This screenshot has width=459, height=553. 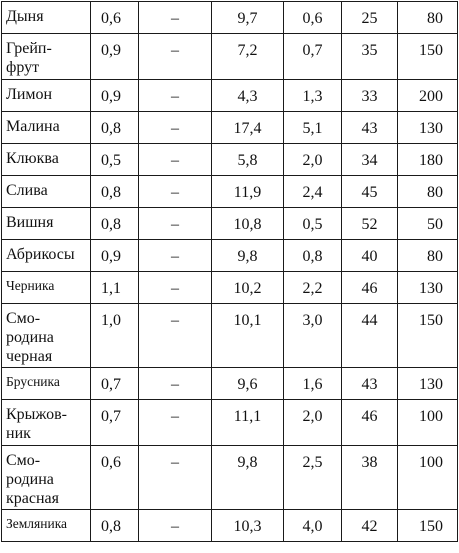 I want to click on product-name-cell: Абрикосы, so click(x=46, y=255).